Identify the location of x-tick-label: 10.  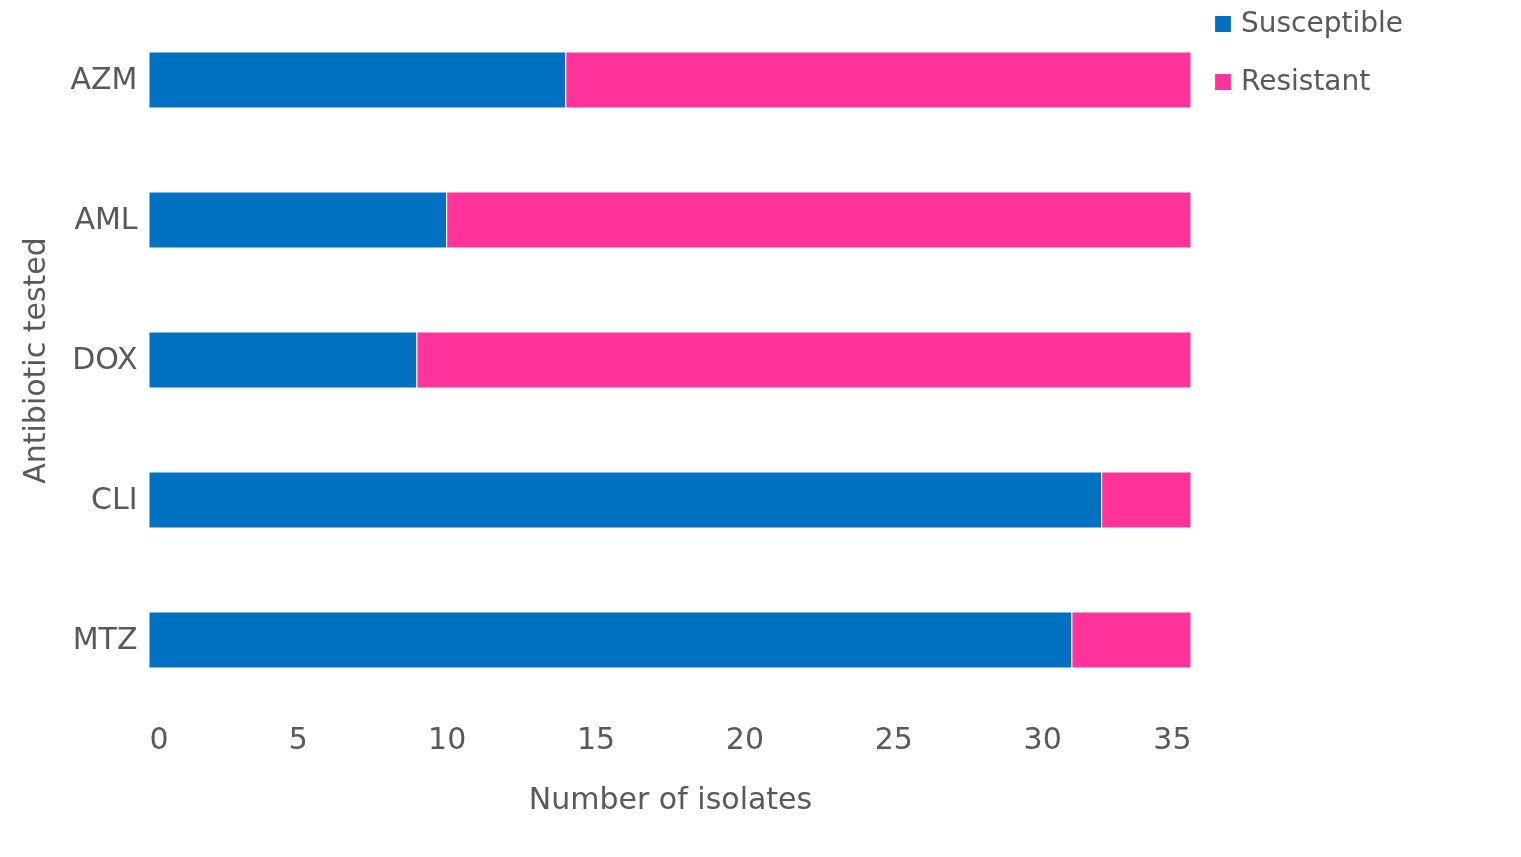
(447, 738).